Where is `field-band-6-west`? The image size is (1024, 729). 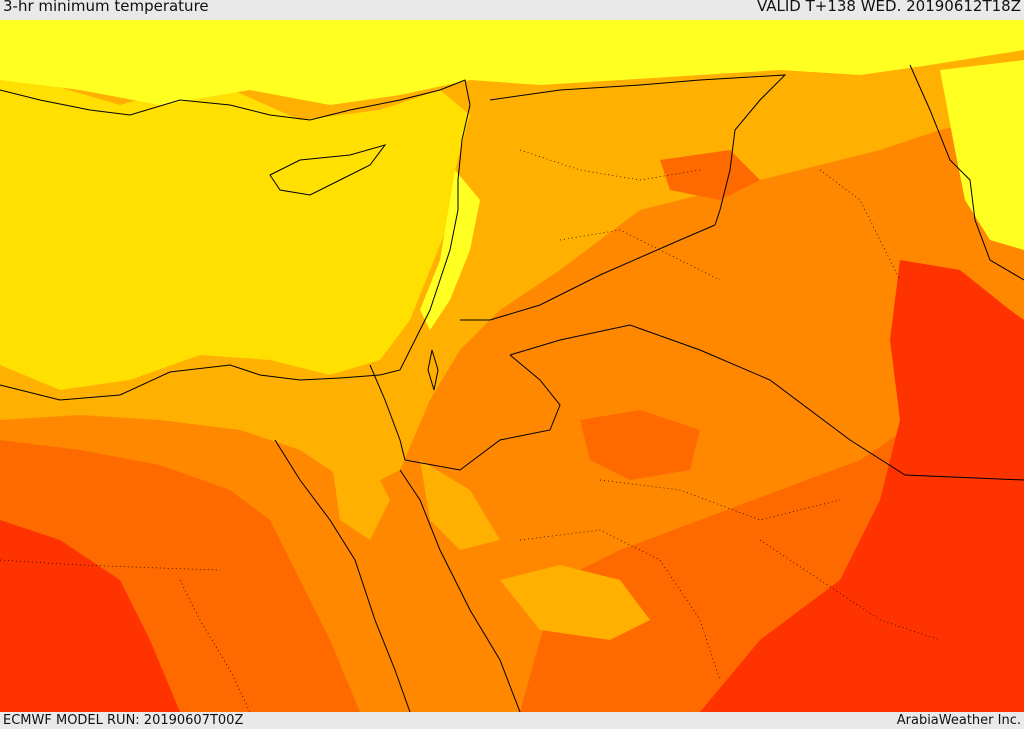 field-band-6-west is located at coordinates (90, 616).